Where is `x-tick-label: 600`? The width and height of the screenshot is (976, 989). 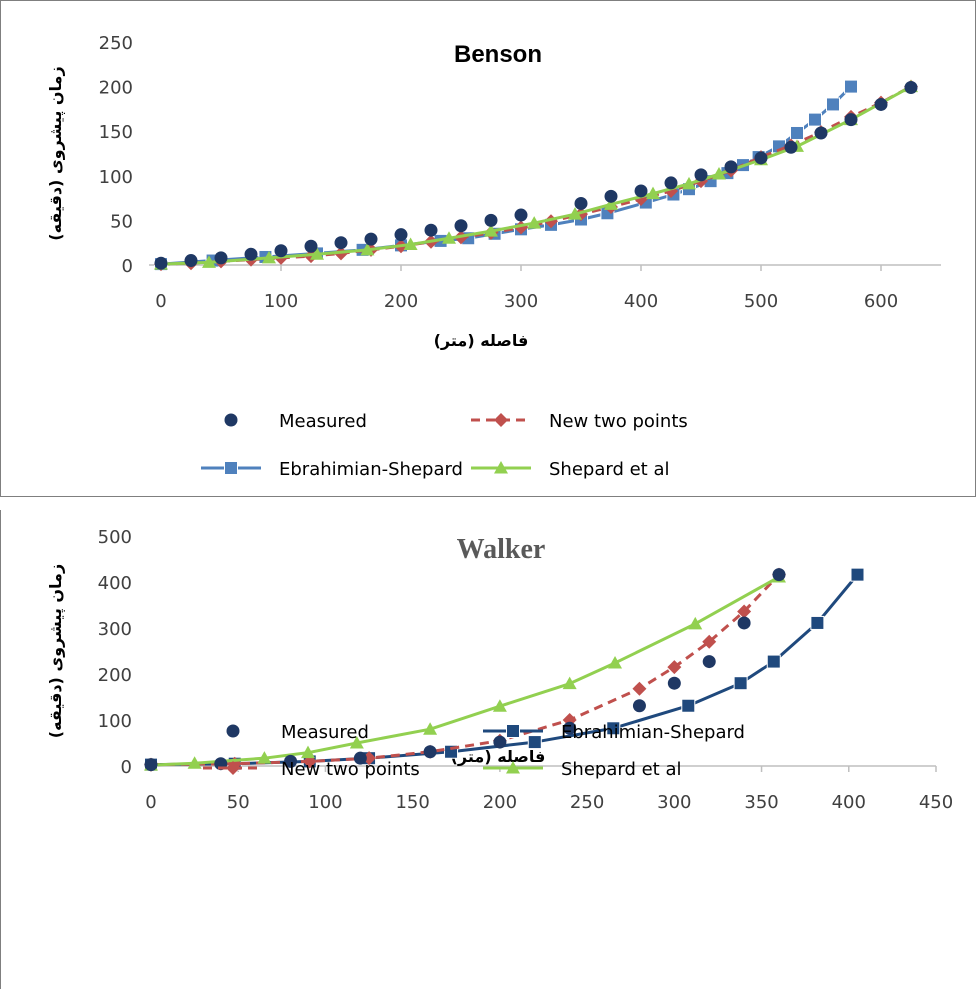
x-tick-label: 600 is located at coordinates (881, 301).